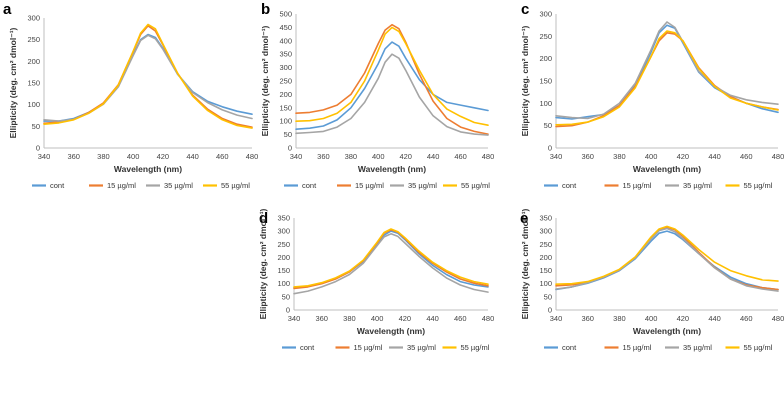 This screenshot has width=784, height=410. Describe the element at coordinates (285, 54) in the screenshot. I see `y-tick-label: 350` at that location.